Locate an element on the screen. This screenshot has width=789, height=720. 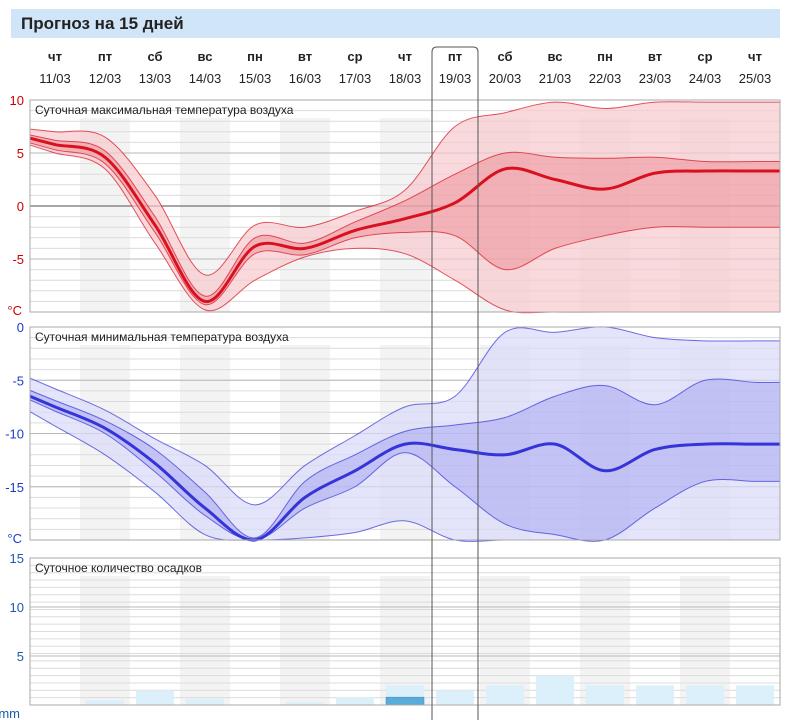
day-header: пт 19/03 is located at coordinates (455, 68).